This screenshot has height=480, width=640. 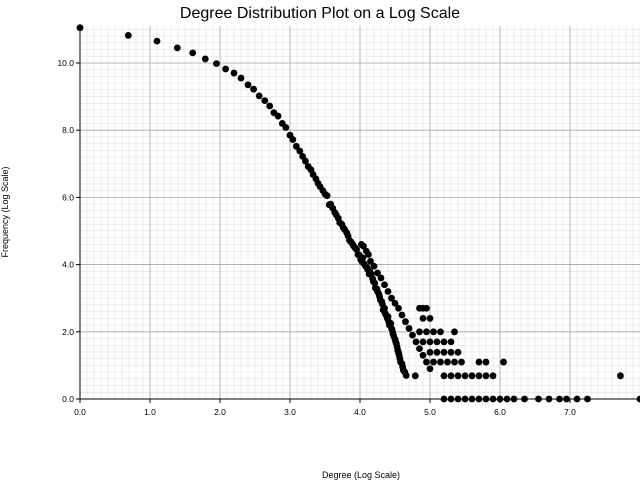 What do you see at coordinates (5, 211) in the screenshot?
I see `y-axis-label: Frequency (Log Scale)` at bounding box center [5, 211].